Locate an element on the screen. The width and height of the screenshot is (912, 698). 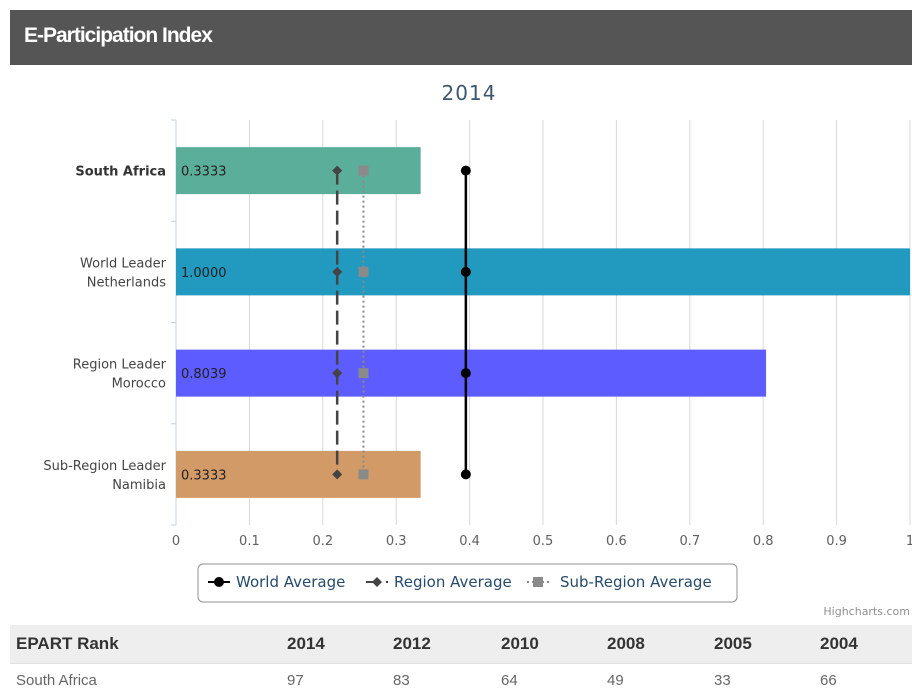
x-tick-label-1: 0.1 is located at coordinates (249, 541).